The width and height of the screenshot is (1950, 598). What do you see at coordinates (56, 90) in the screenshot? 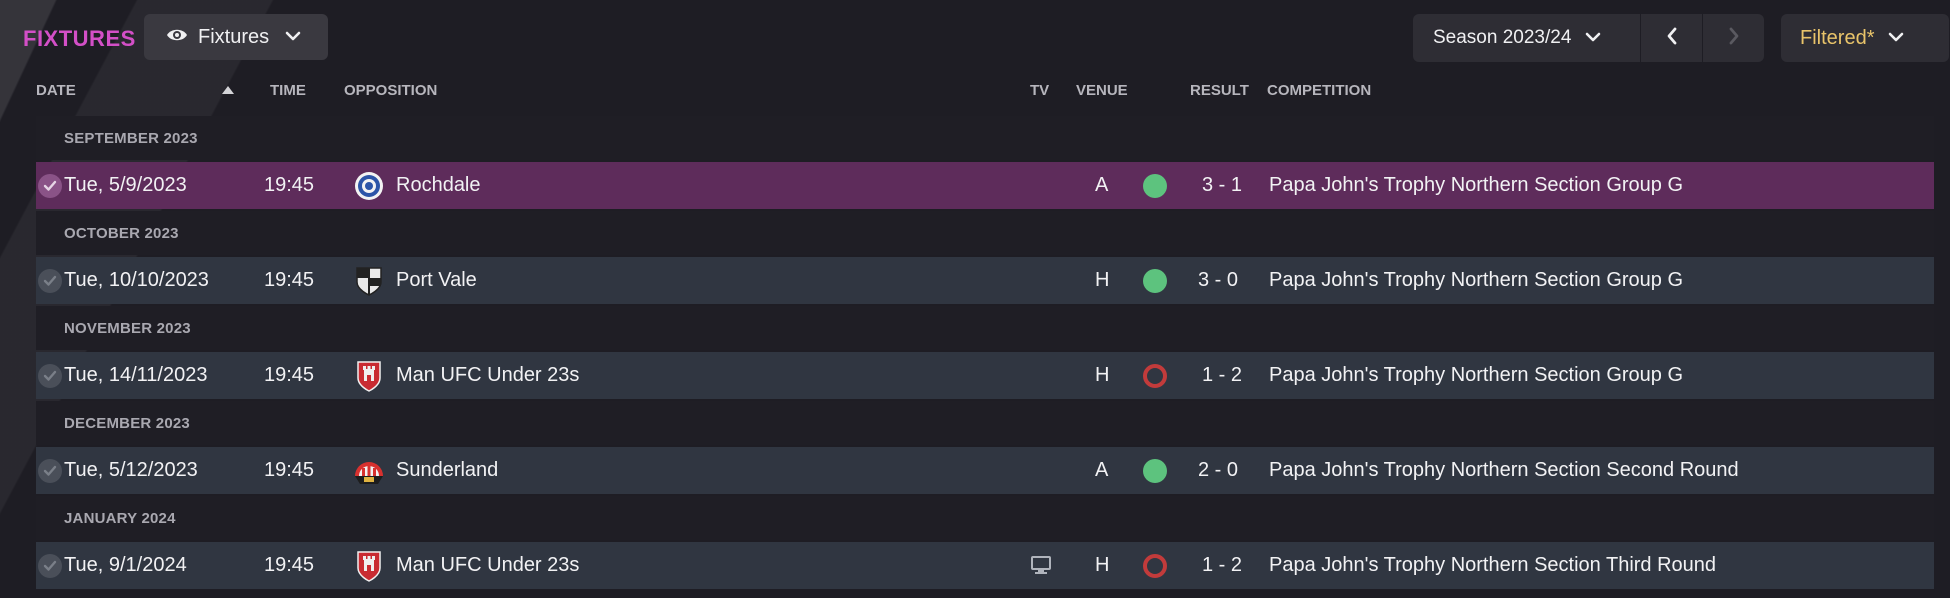
I see `column-header-date: DATE` at bounding box center [56, 90].